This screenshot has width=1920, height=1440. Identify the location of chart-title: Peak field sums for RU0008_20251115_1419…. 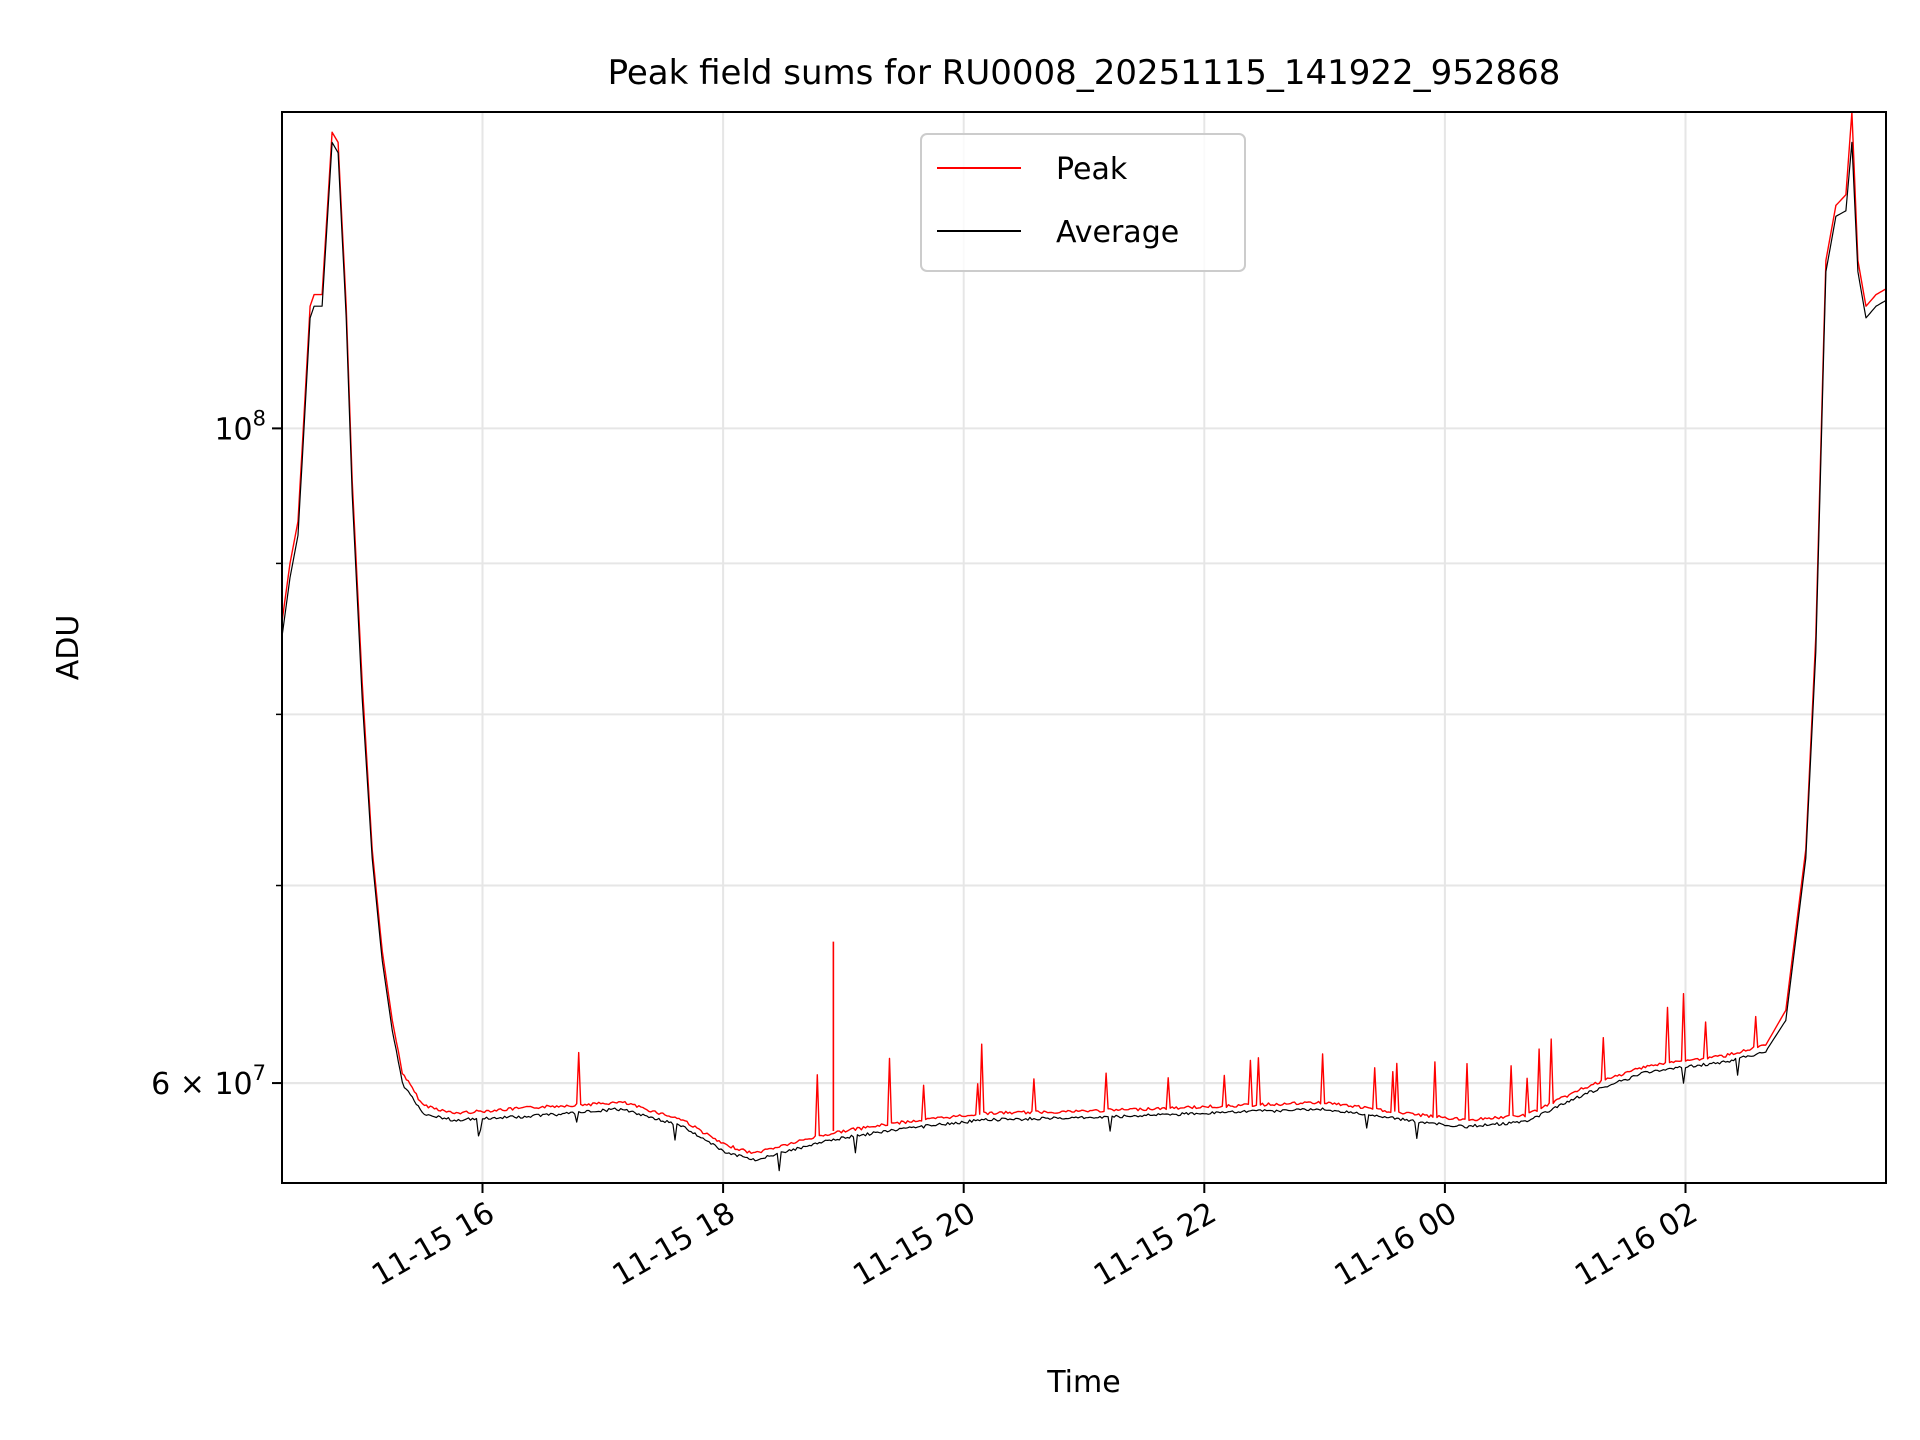
(1084, 73).